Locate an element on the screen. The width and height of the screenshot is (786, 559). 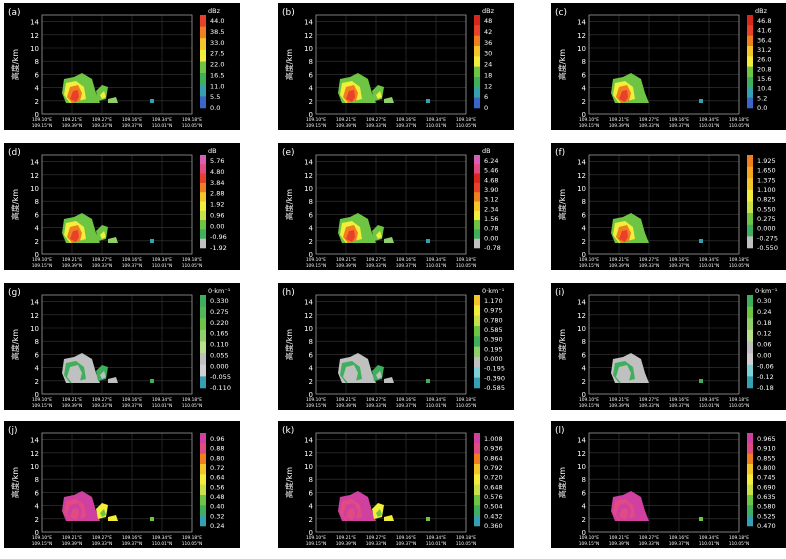
colorbar-tick-label: 16.5 is located at coordinates (217, 75).